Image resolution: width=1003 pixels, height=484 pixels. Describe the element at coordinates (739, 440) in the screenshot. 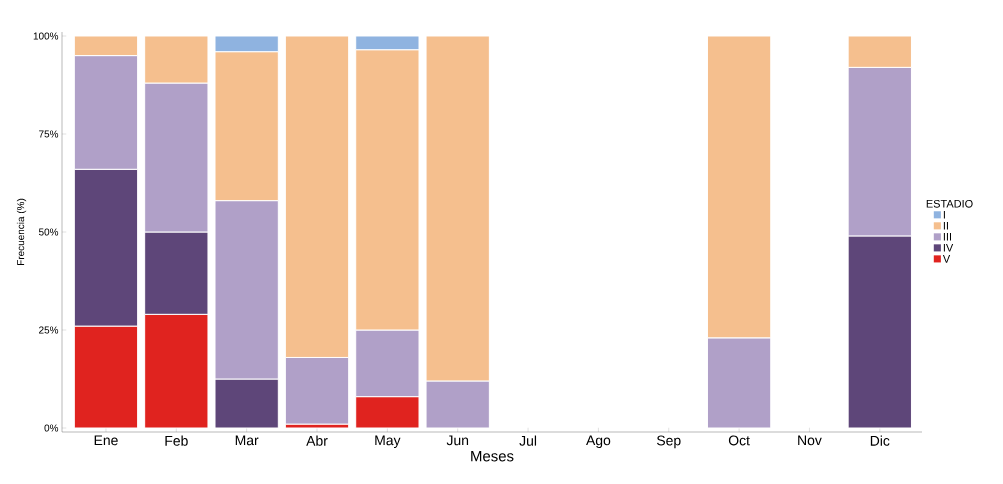

I see `x-tick-label: Oct` at that location.